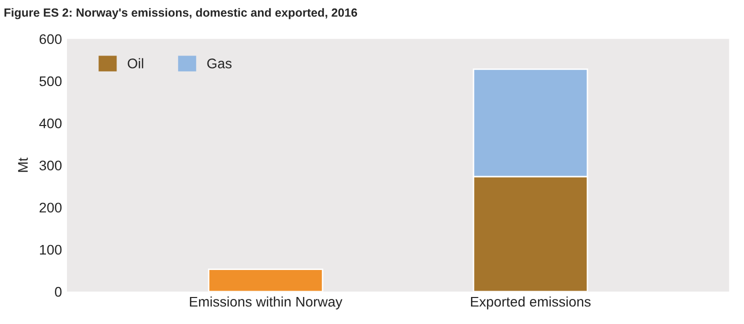  Describe the element at coordinates (219, 63) in the screenshot. I see `legend-label: Gas` at that location.